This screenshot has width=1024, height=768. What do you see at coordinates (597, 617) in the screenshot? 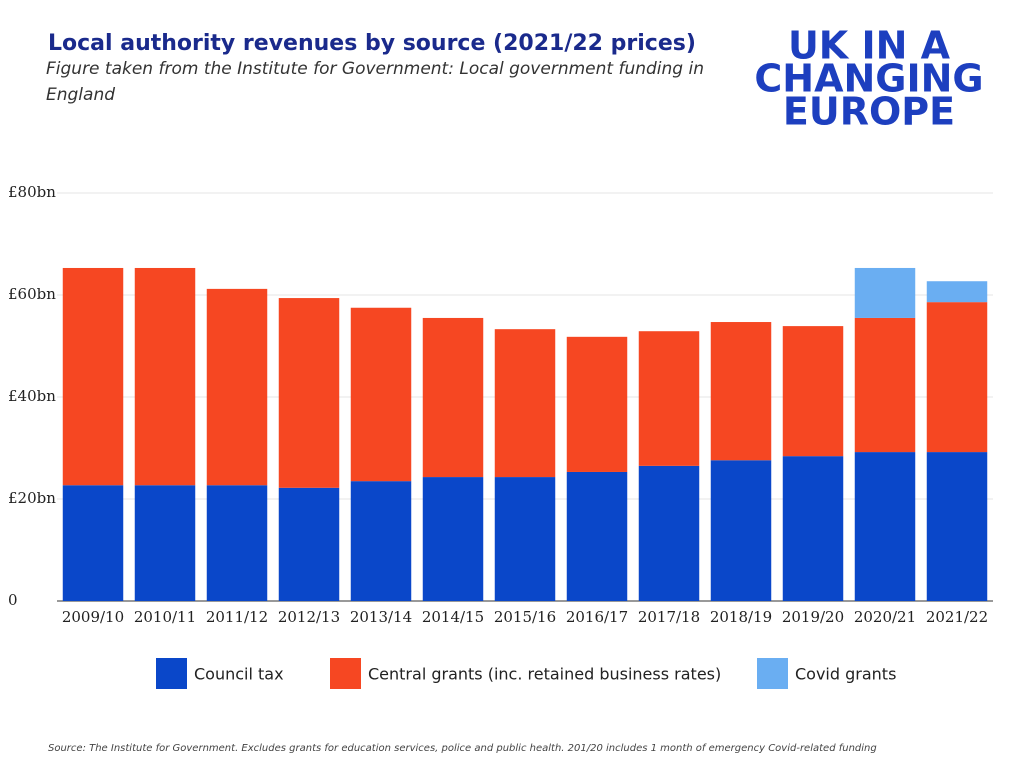
I see `x-tick-label: 2016/17` at bounding box center [597, 617].